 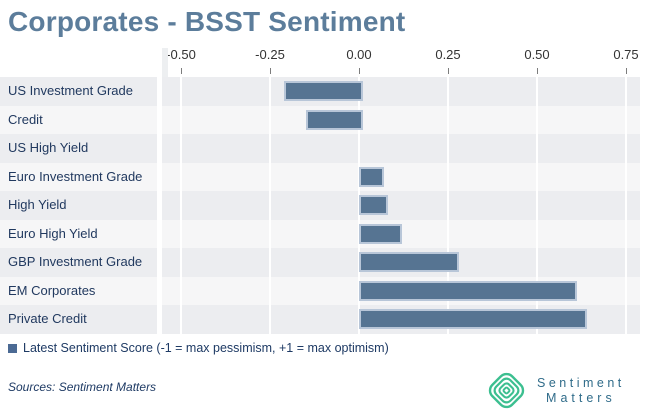 I want to click on category-label: GBP Investment Grade, so click(x=75, y=262).